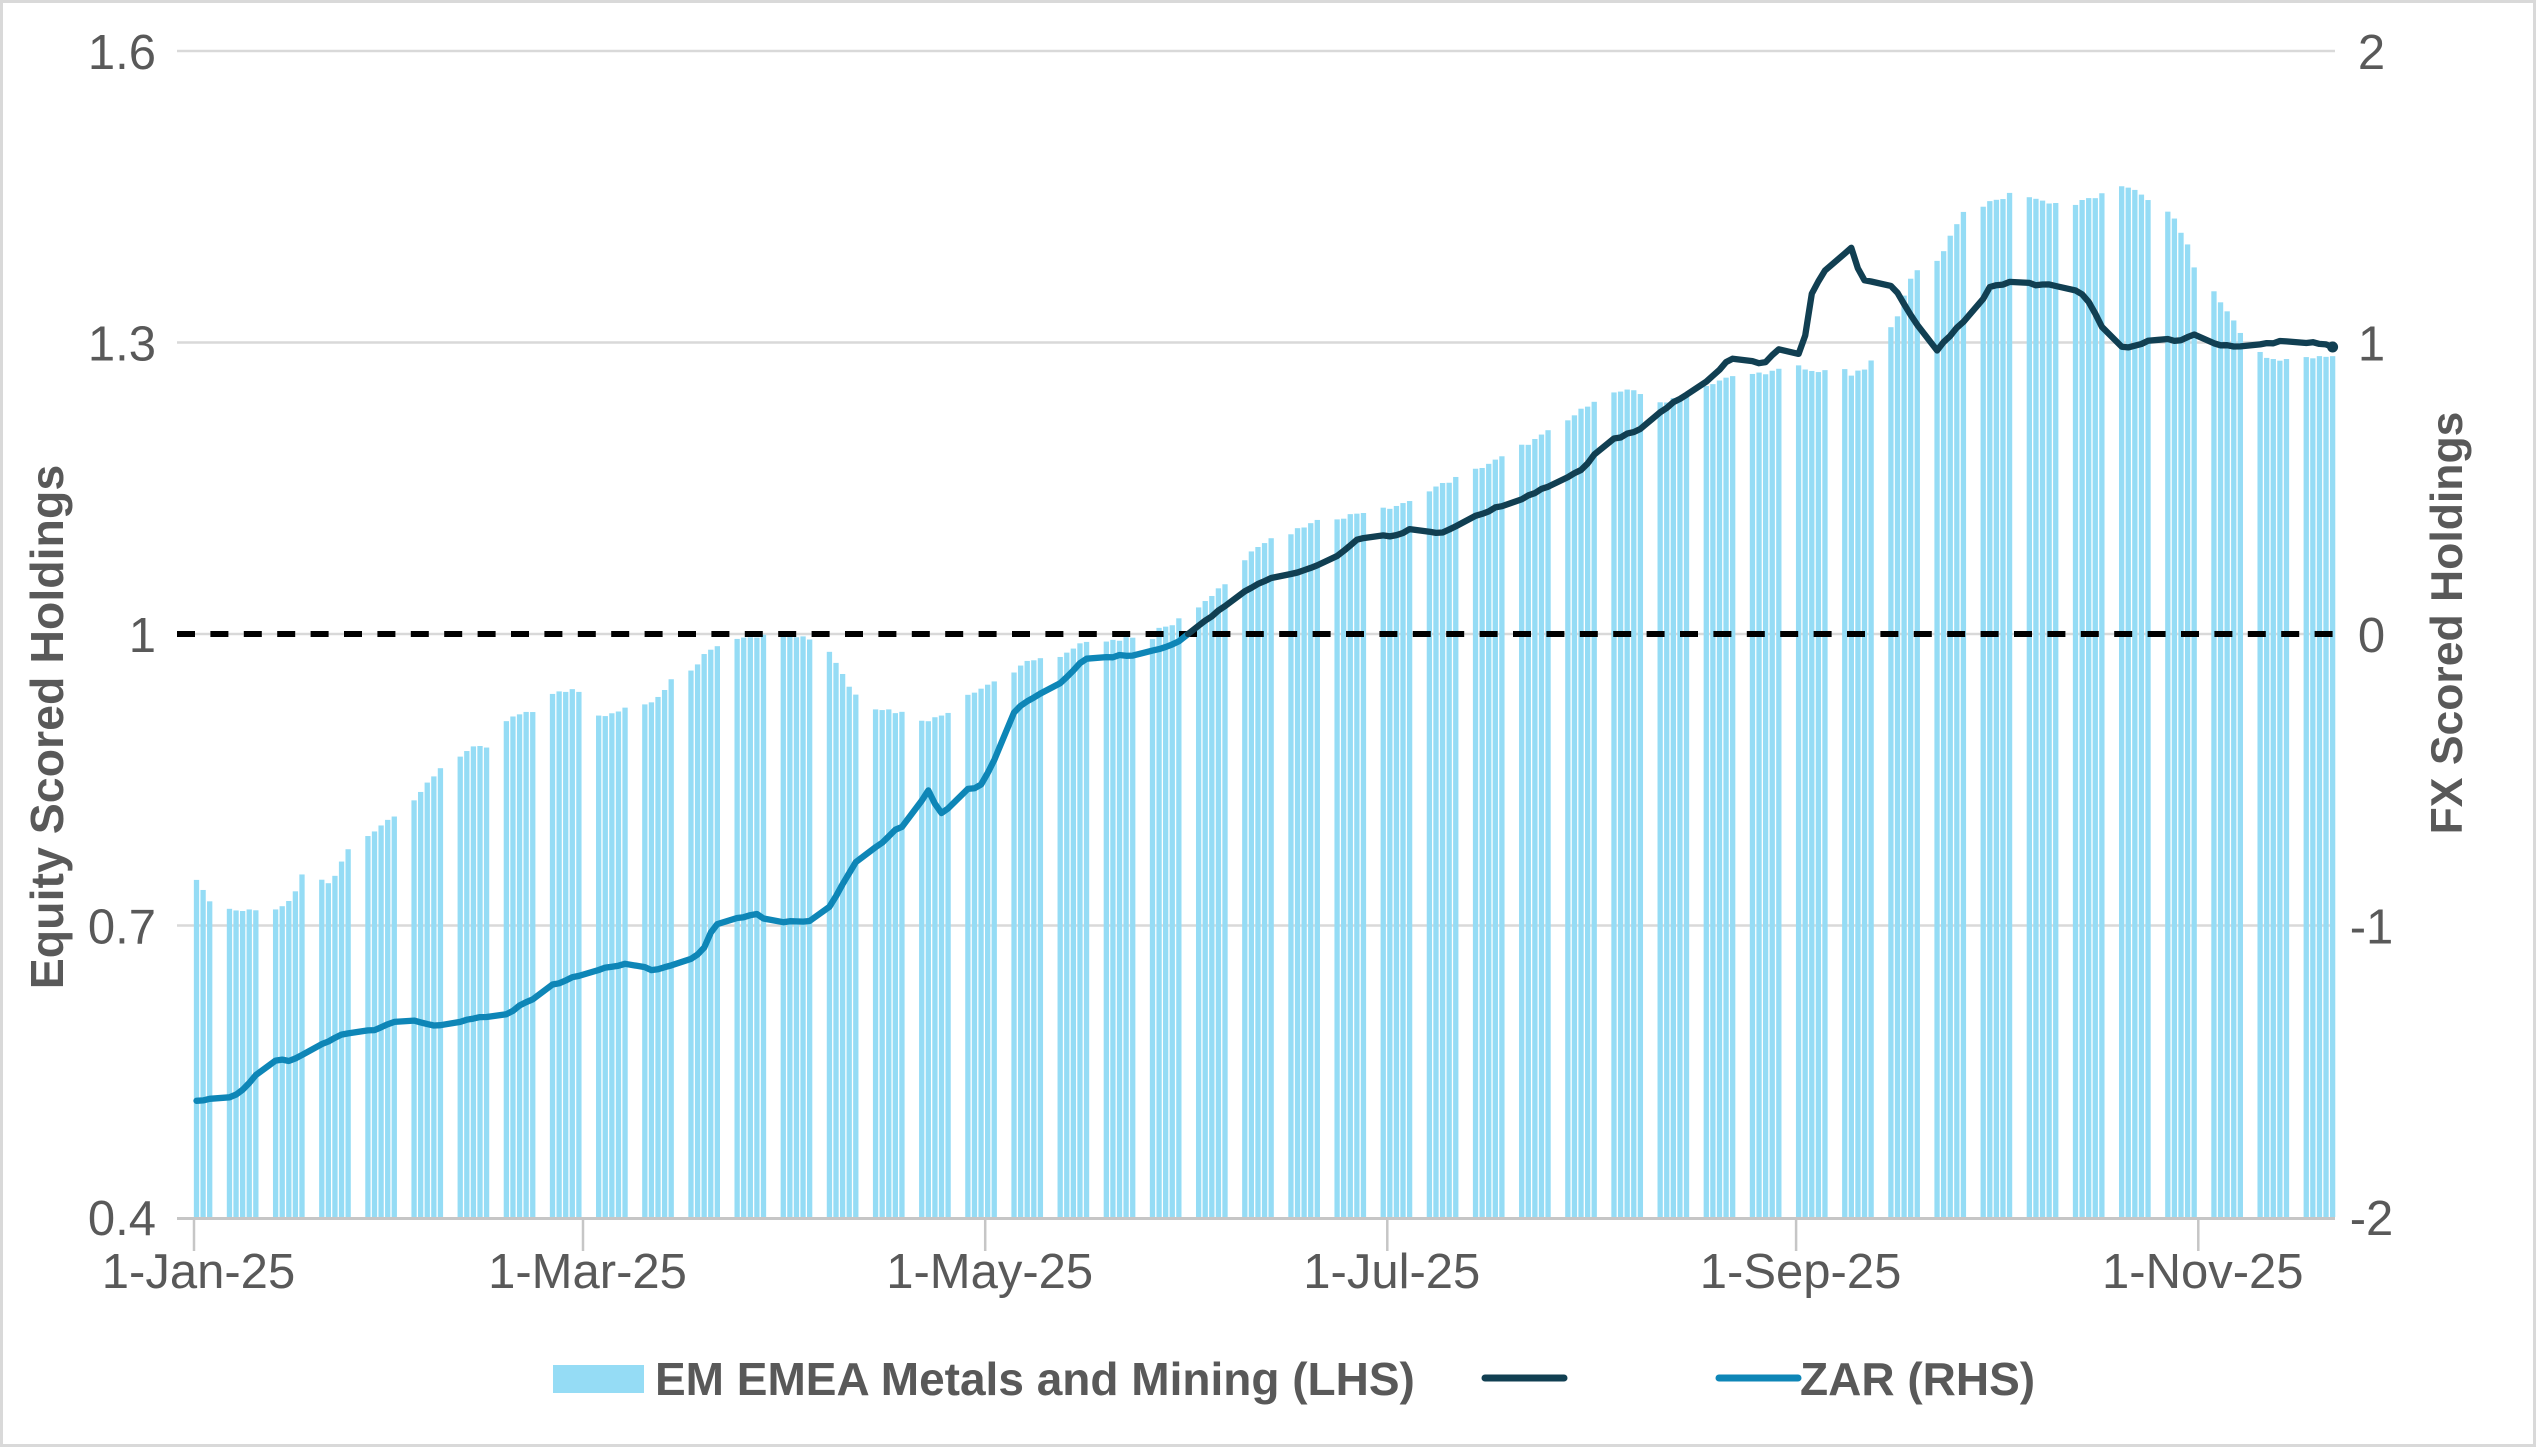 The height and width of the screenshot is (1447, 2536). I want to click on svg-text: -2, so click(2372, 1219).